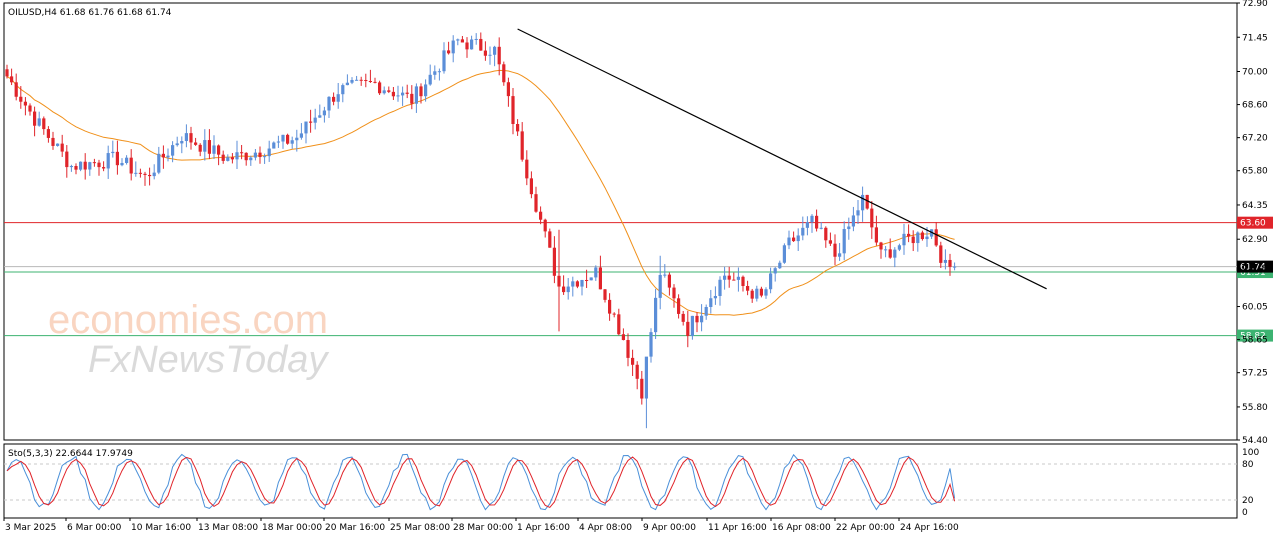 This screenshot has height=540, width=1280. Describe the element at coordinates (355, 528) in the screenshot. I see `time-tick-label: 20 Mar 16:00` at that location.